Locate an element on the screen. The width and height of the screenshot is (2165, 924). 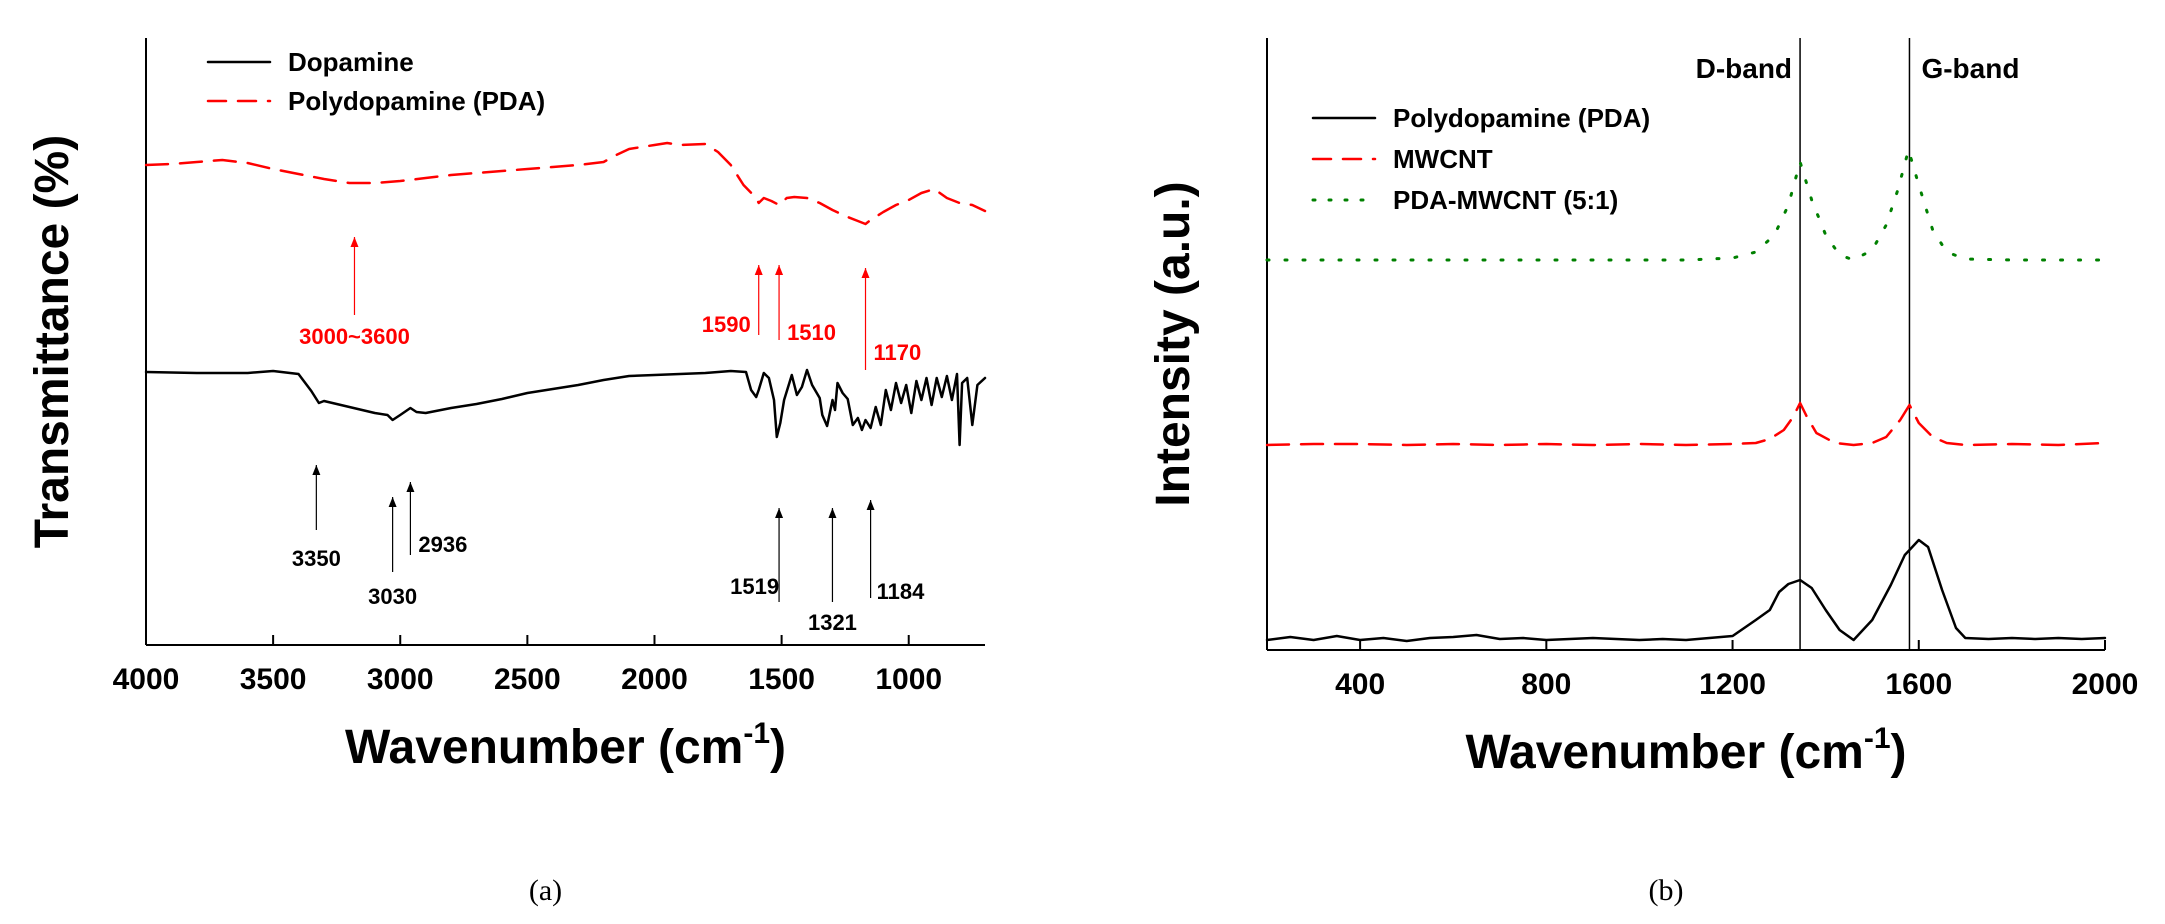
x-tick-label: 2500 is located at coordinates (527, 679).